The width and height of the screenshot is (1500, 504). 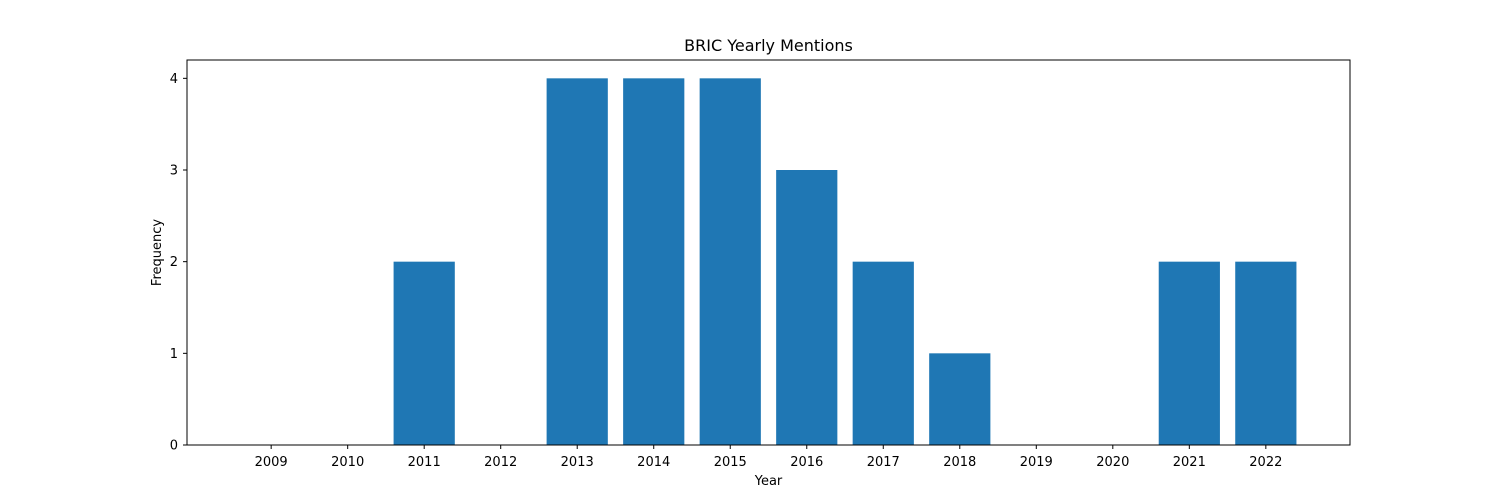 I want to click on y-tick-label: 0, so click(x=174, y=446).